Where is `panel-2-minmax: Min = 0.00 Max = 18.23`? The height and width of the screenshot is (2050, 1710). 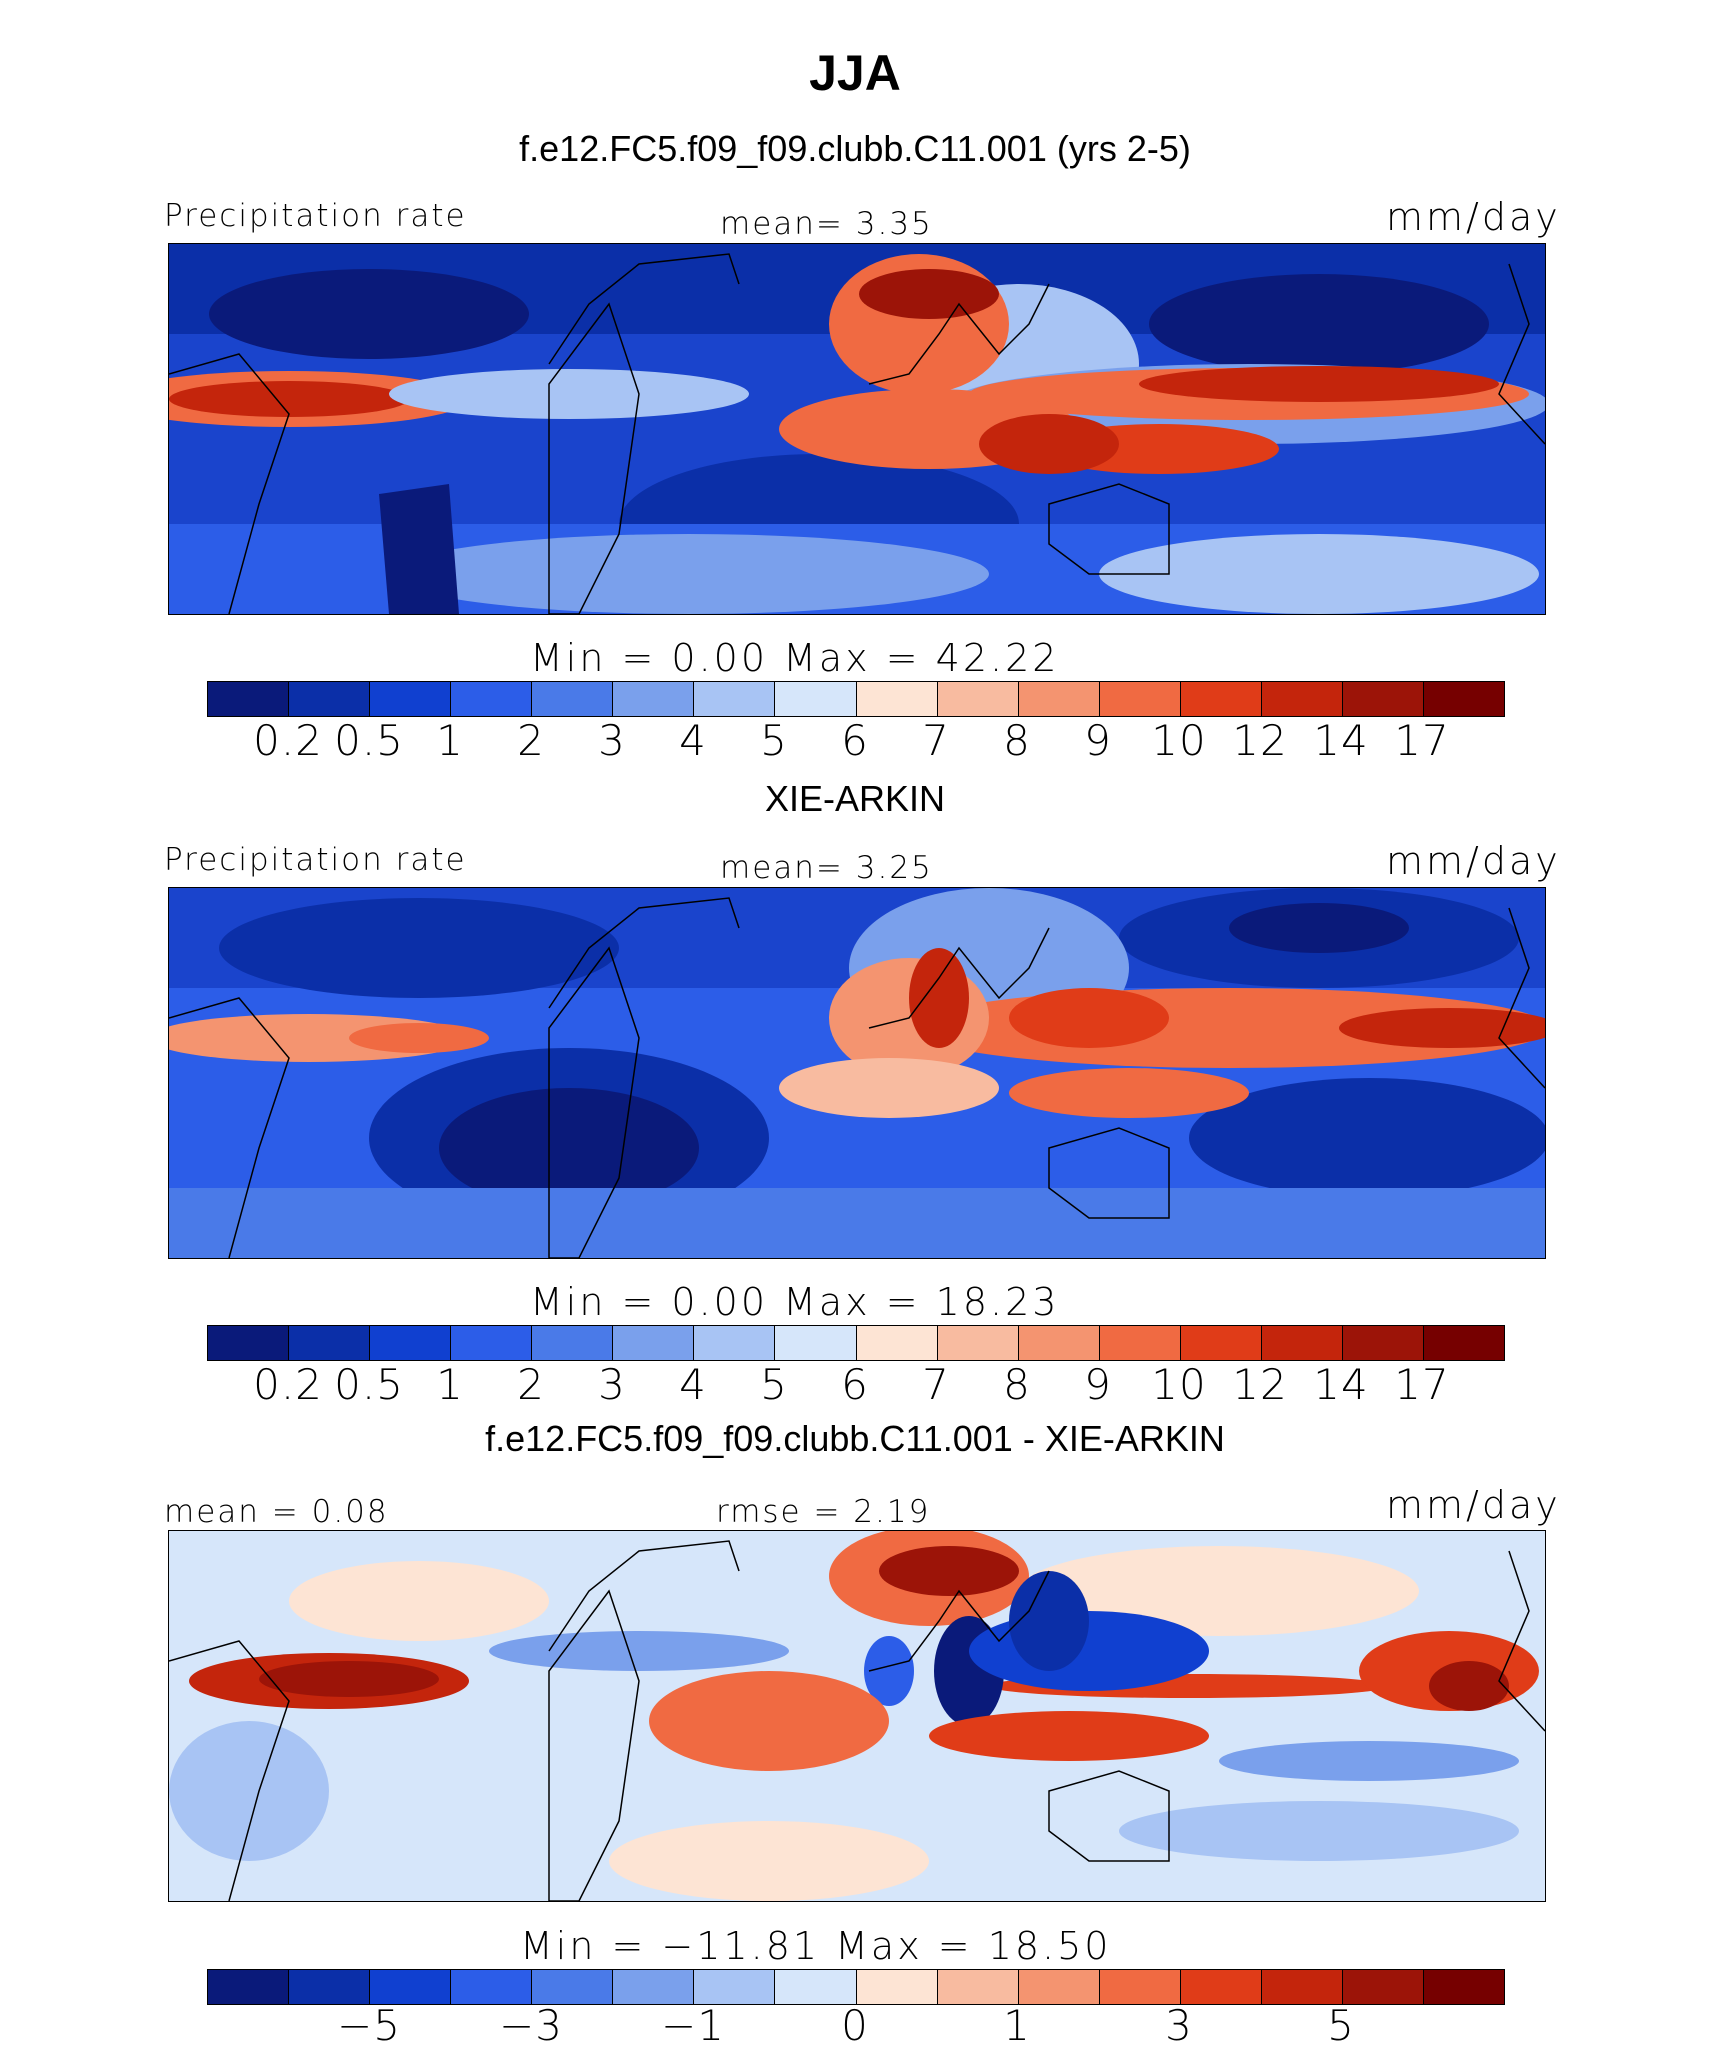
panel-2-minmax: Min = 0.00 Max = 18.23 is located at coordinates (795, 1302).